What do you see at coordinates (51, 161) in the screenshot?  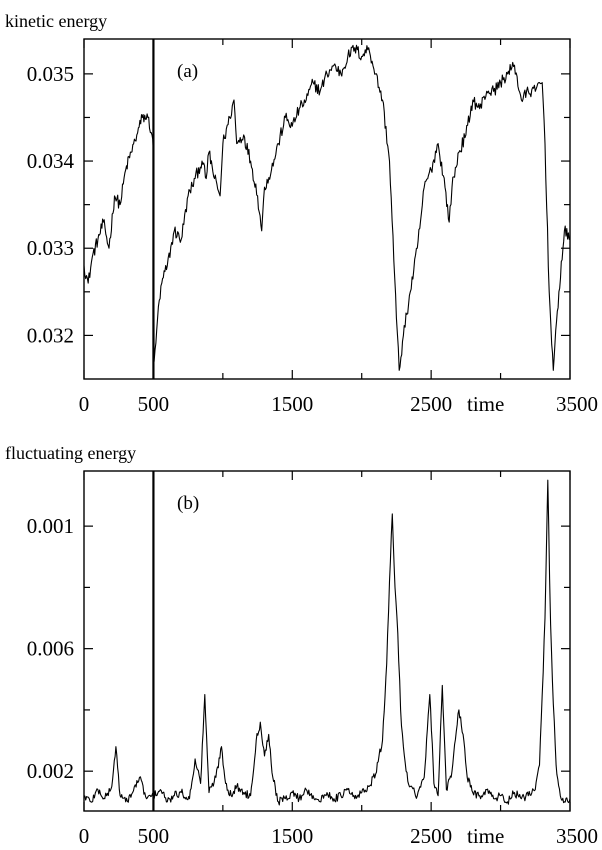 I see `y-tick-label: 0.034` at bounding box center [51, 161].